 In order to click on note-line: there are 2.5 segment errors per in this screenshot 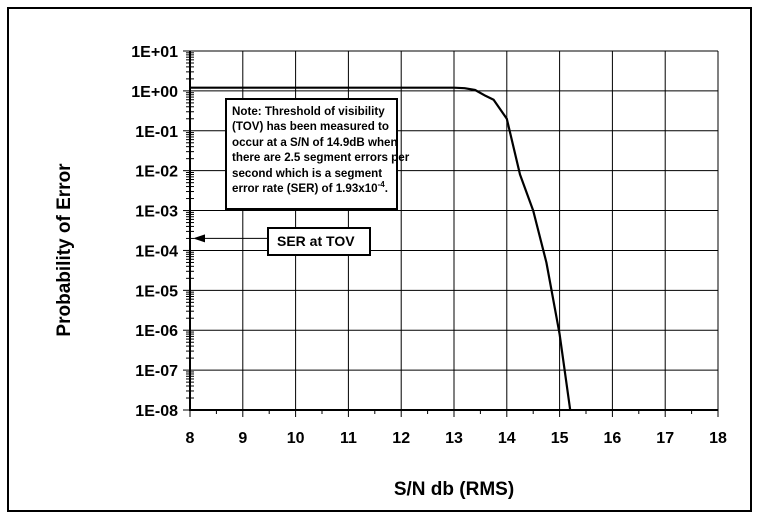, I will do `click(321, 158)`.